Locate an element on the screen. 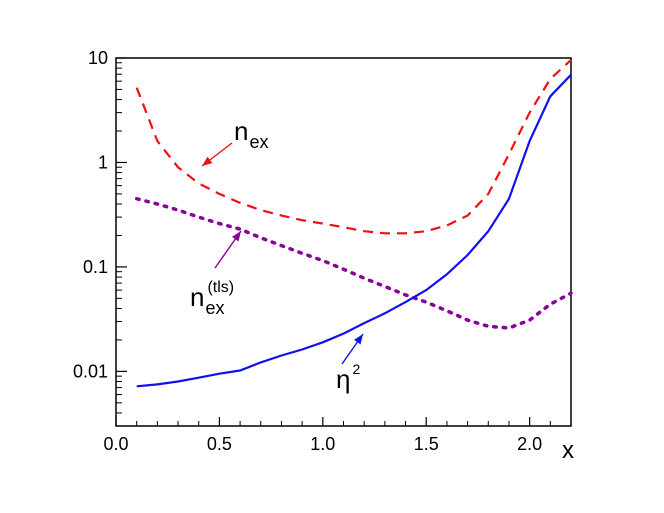 Image resolution: width=664 pixels, height=513 pixels. annotation-label-nex_tls: n ex (tls) is located at coordinates (212, 298).